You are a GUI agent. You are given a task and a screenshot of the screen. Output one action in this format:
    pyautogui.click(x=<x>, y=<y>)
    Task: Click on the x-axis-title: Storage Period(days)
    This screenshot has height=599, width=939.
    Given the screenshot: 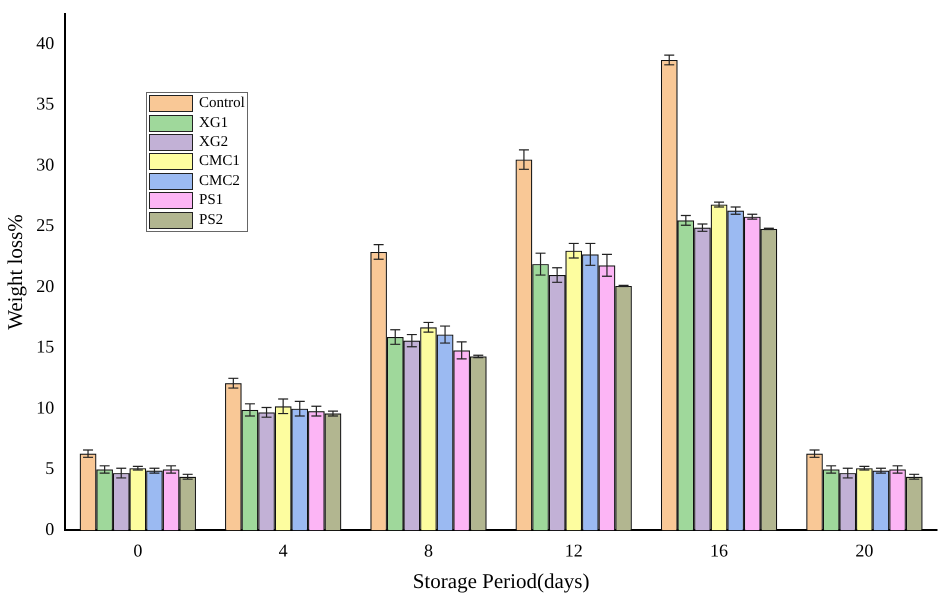 What is the action you would take?
    pyautogui.click(x=501, y=580)
    